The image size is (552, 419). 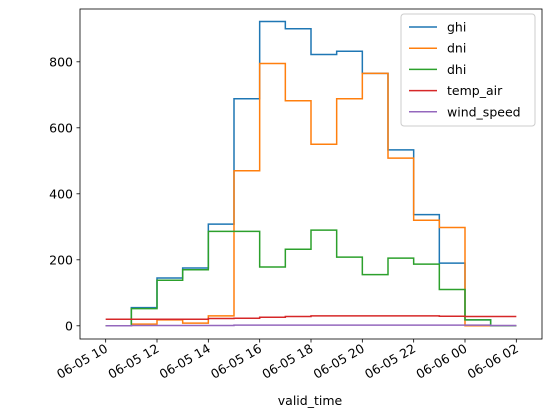 What do you see at coordinates (82, 361) in the screenshot?
I see `x-tick-label: 06-05 10` at bounding box center [82, 361].